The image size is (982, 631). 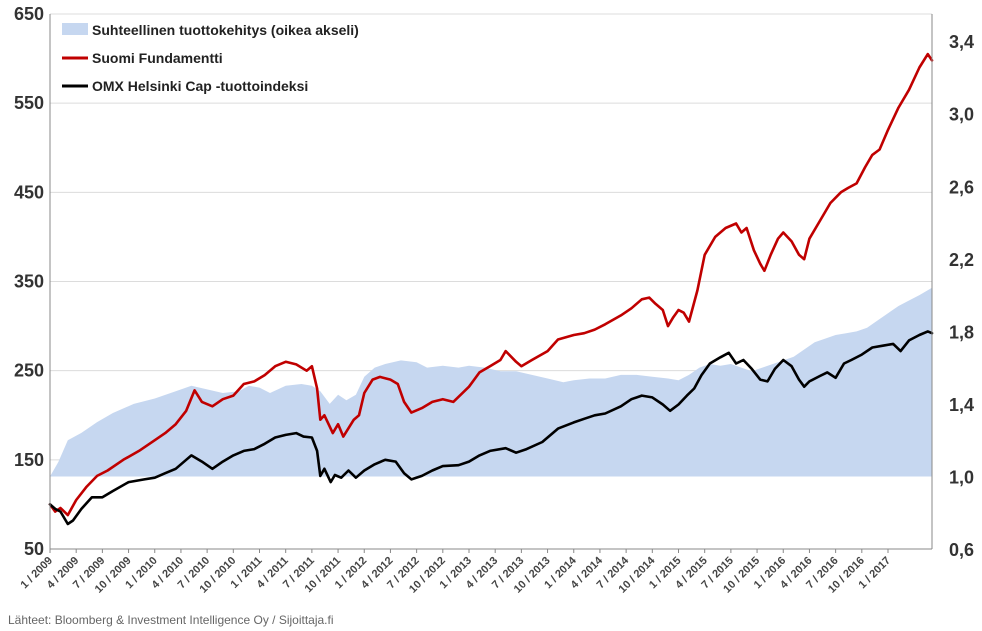 I want to click on right-tick-label: 1,8, so click(x=961, y=332).